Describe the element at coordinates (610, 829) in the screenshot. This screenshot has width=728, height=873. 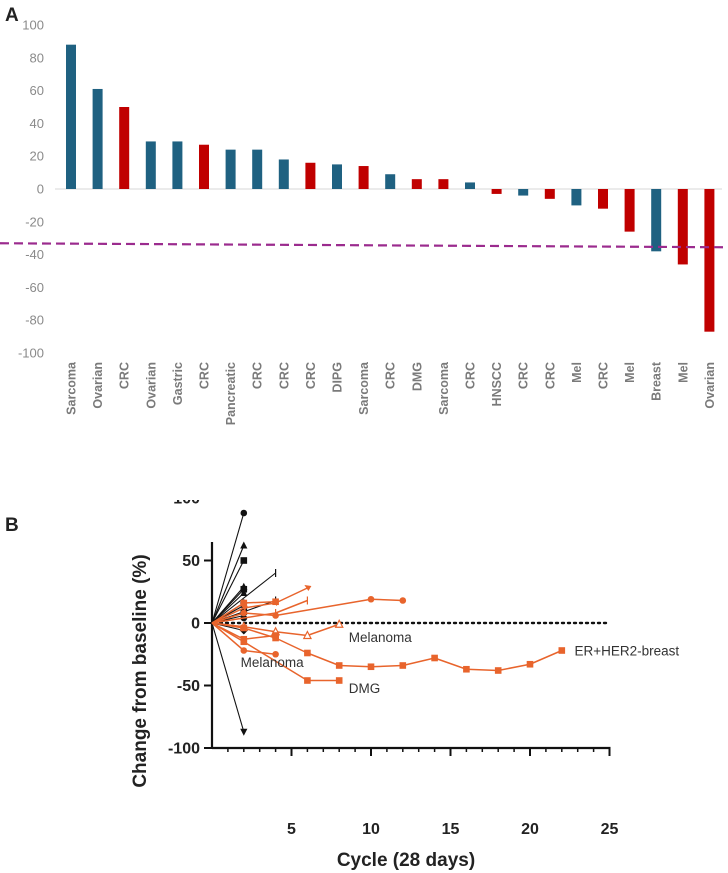
I see `x-tick-label: 25` at that location.